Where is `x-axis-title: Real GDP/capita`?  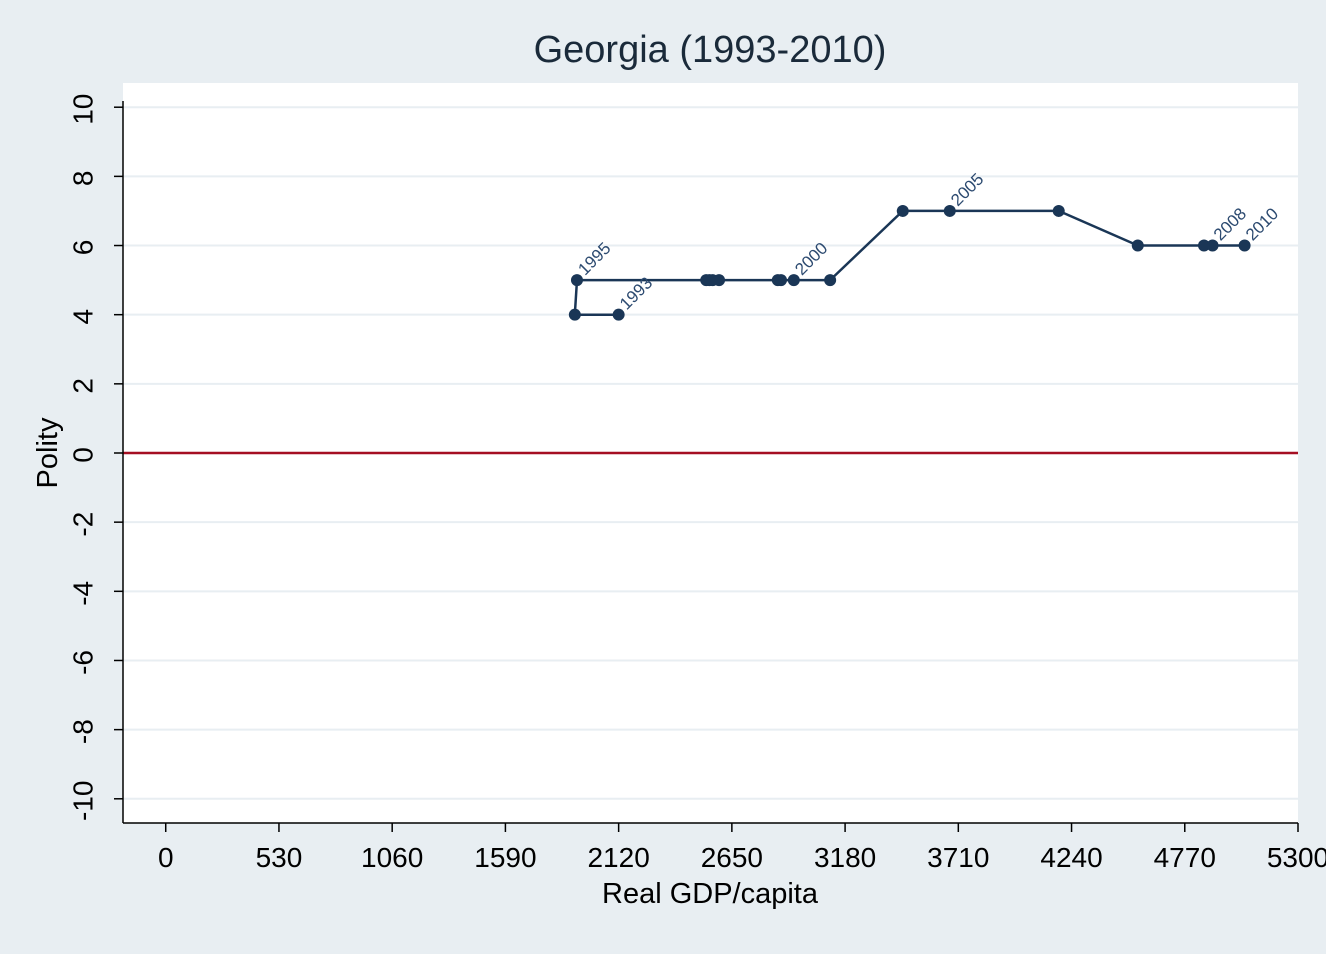 x-axis-title: Real GDP/capita is located at coordinates (710, 894).